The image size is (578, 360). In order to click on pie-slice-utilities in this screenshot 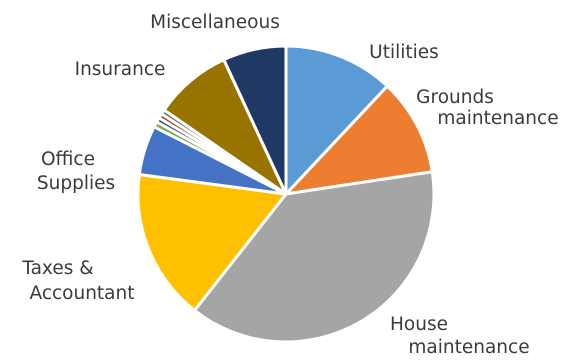, I will do `click(336, 120)`.